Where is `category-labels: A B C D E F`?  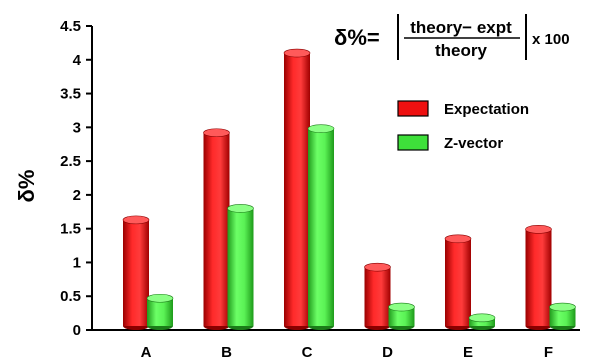 category-labels: A B C D E F is located at coordinates (347, 351).